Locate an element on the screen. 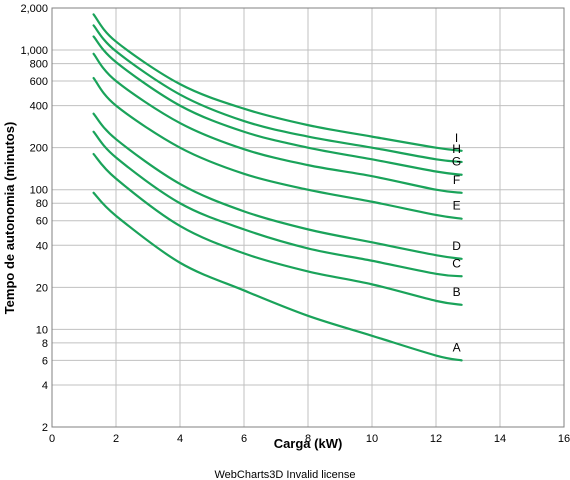 Image resolution: width=570 pixels, height=480 pixels. y-tick-label: 1,000 is located at coordinates (34, 51).